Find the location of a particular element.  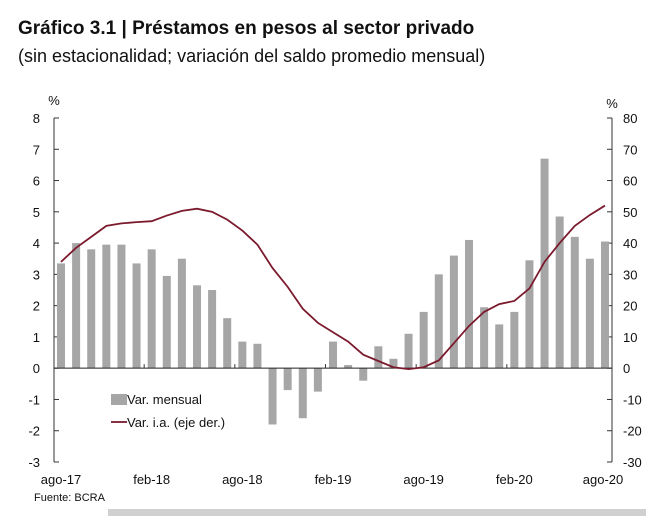

x-tick-label: ago-20 is located at coordinates (603, 479).